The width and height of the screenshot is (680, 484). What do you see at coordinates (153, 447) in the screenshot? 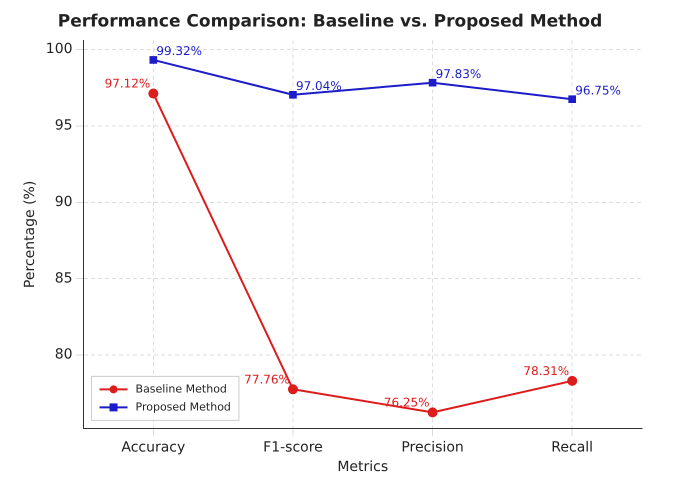
I see `x-tick-label: Accuracy` at bounding box center [153, 447].